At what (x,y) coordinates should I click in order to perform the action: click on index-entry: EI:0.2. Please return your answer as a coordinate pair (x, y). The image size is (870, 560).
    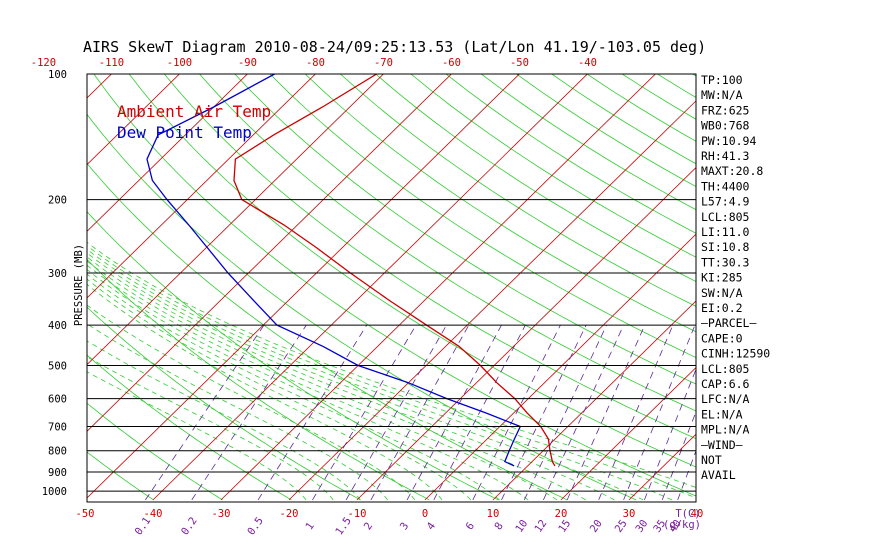
    Looking at the image, I should click on (722, 308).